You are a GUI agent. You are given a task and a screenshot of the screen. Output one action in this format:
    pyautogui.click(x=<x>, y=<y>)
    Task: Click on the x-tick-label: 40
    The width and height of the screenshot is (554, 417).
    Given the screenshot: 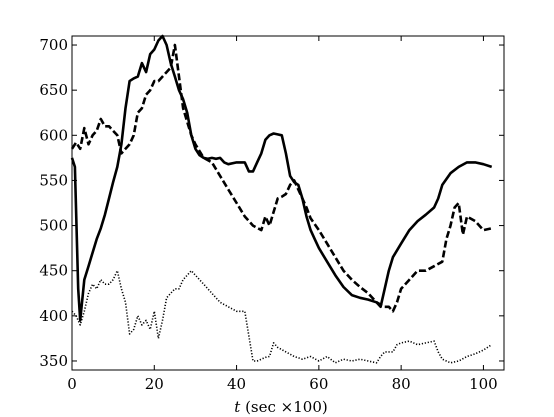 What is the action you would take?
    pyautogui.click(x=236, y=384)
    